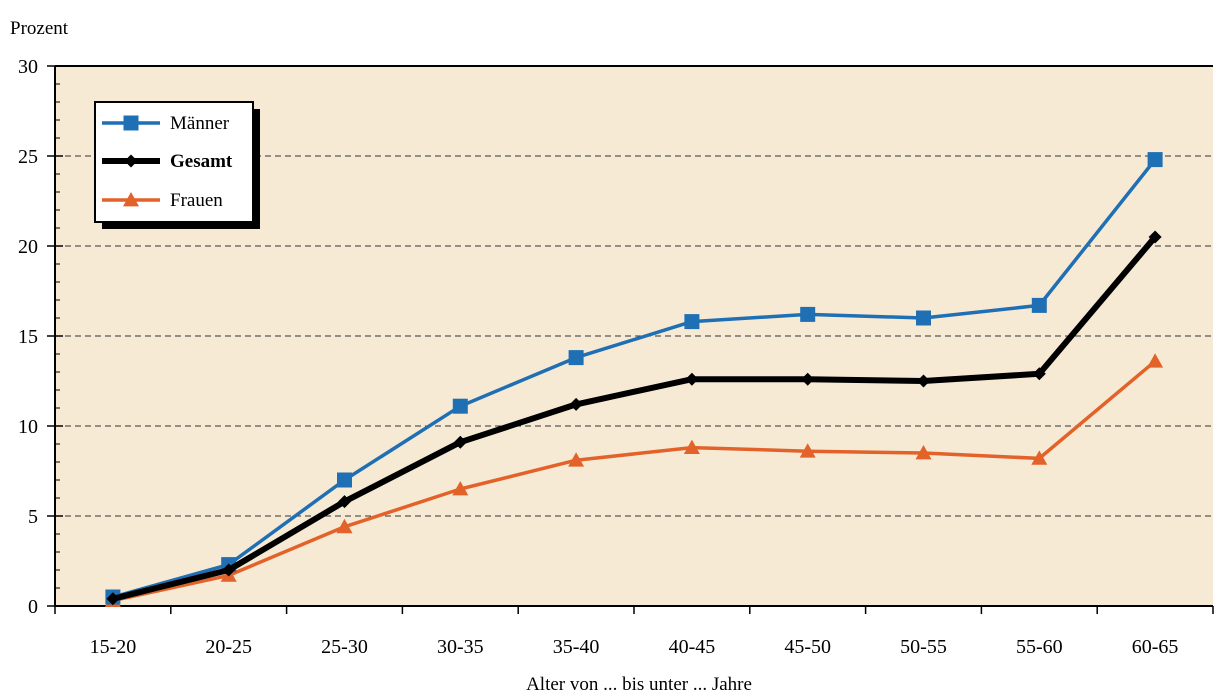  What do you see at coordinates (162, 200) in the screenshot?
I see `legend-item-frauen: Frauen` at bounding box center [162, 200].